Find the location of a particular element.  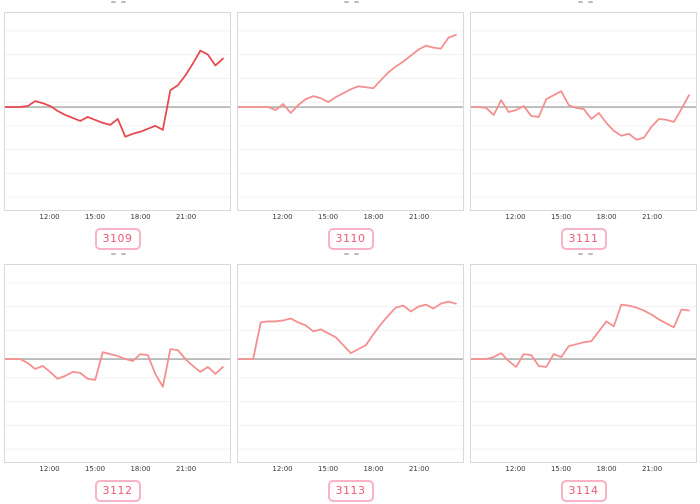

badge-row: 3113 is located at coordinates (350, 491).